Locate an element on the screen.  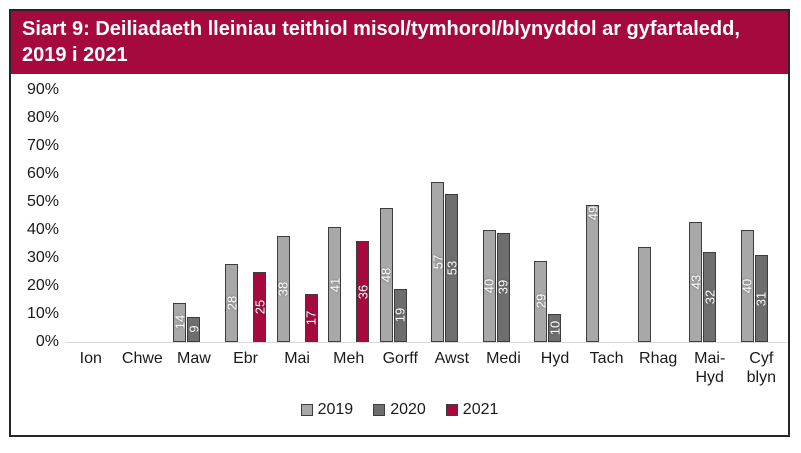
x-axis-label: Maw is located at coordinates (194, 358).